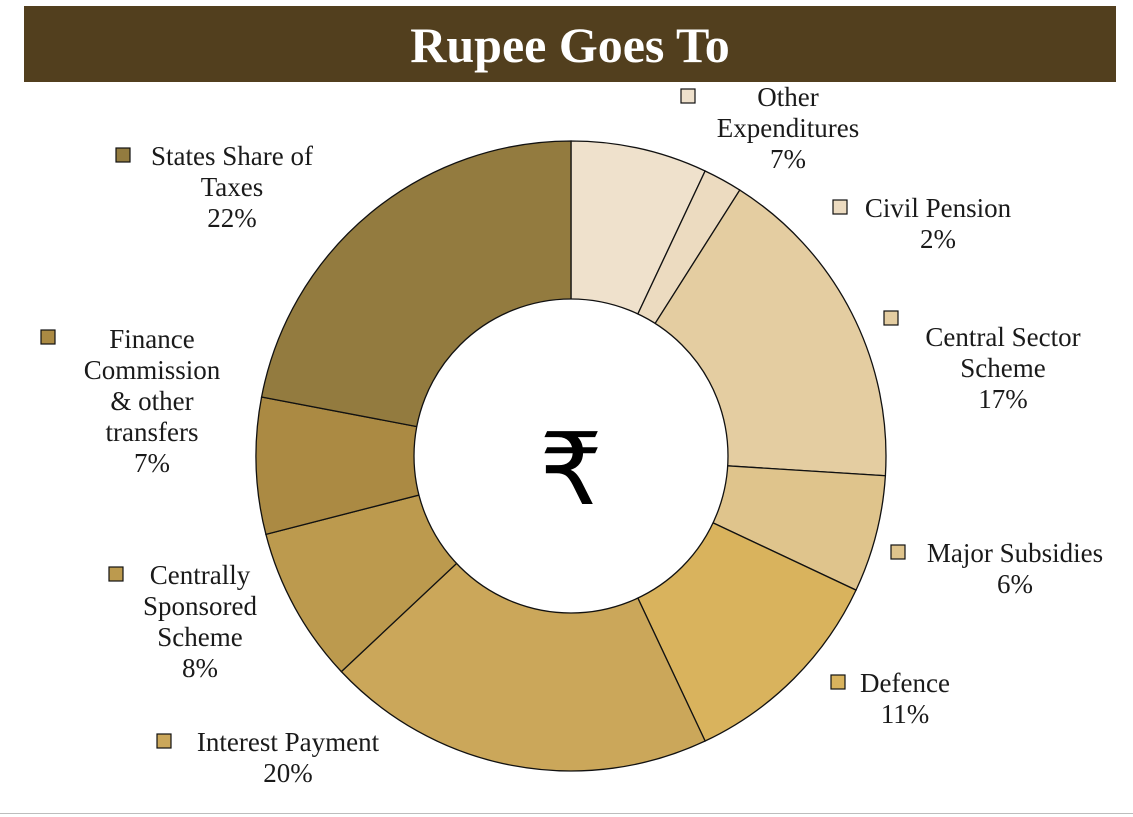  Describe the element at coordinates (232, 187) in the screenshot. I see `data-label-name-8: Taxes` at that location.